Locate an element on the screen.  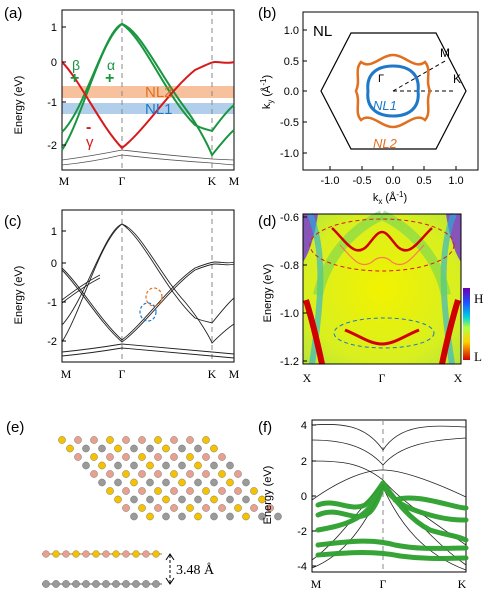
f-ytick-4: 4 is located at coordinates (304, 426).